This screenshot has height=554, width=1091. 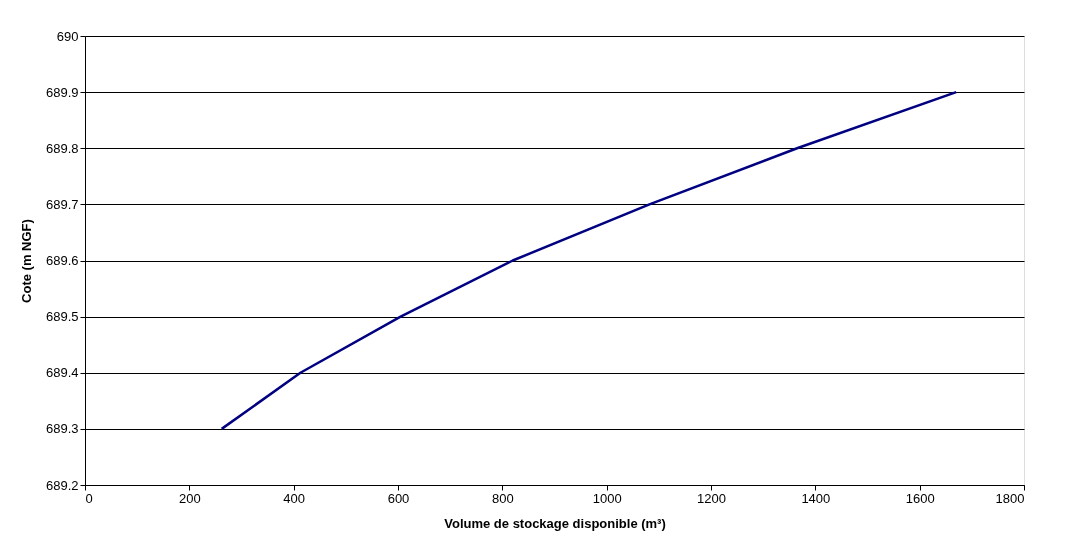 What do you see at coordinates (89, 498) in the screenshot?
I see `x-tick-label: 0` at bounding box center [89, 498].